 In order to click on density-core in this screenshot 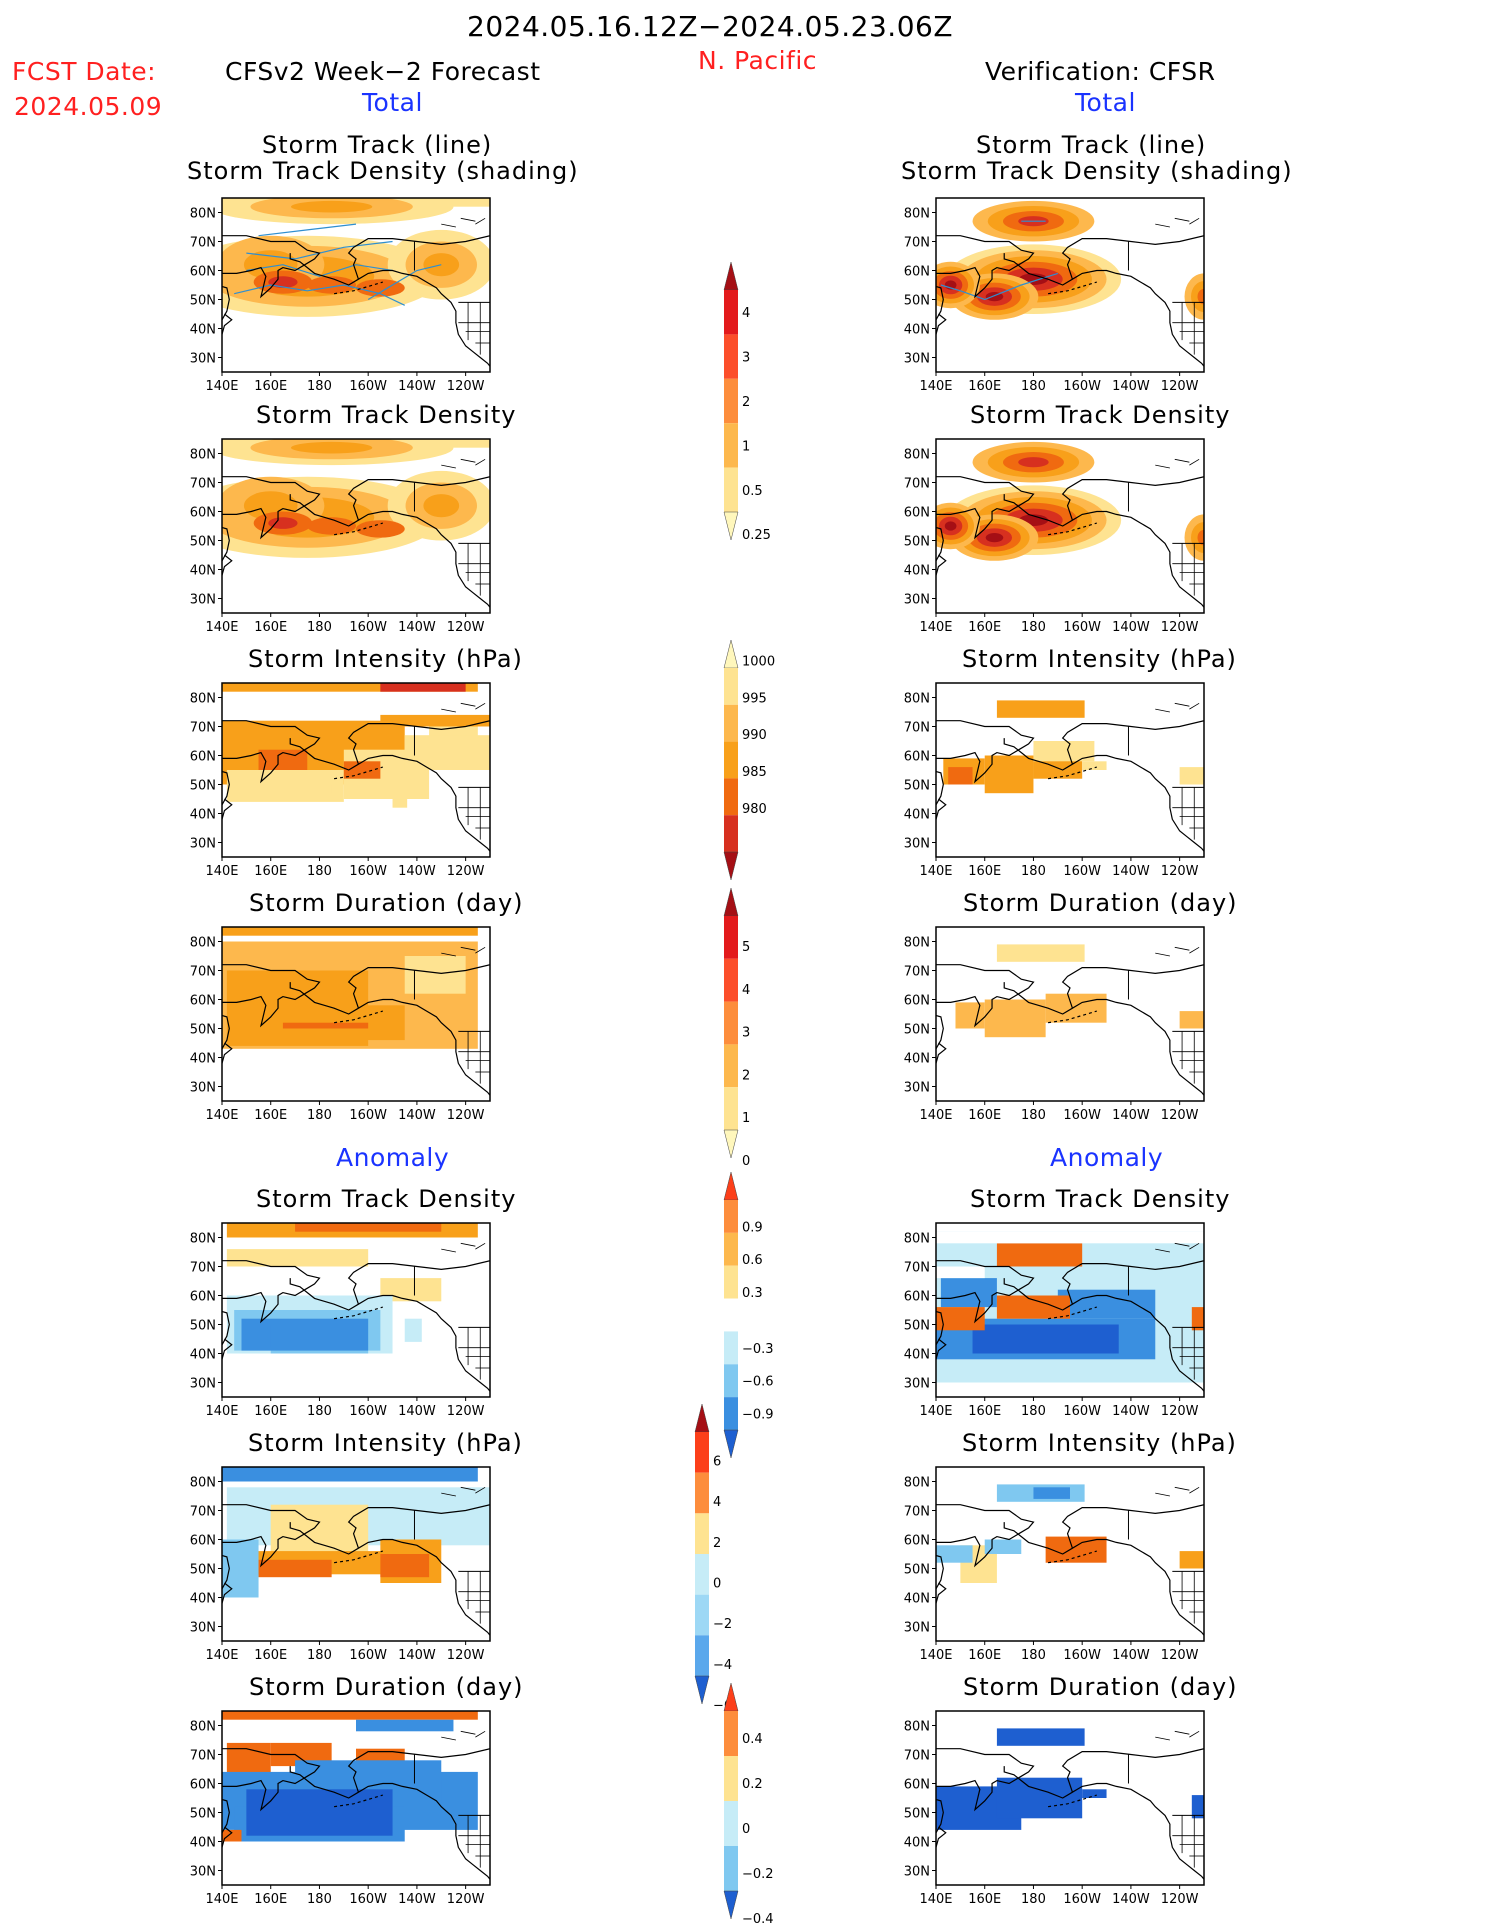, I will do `click(380, 529)`.